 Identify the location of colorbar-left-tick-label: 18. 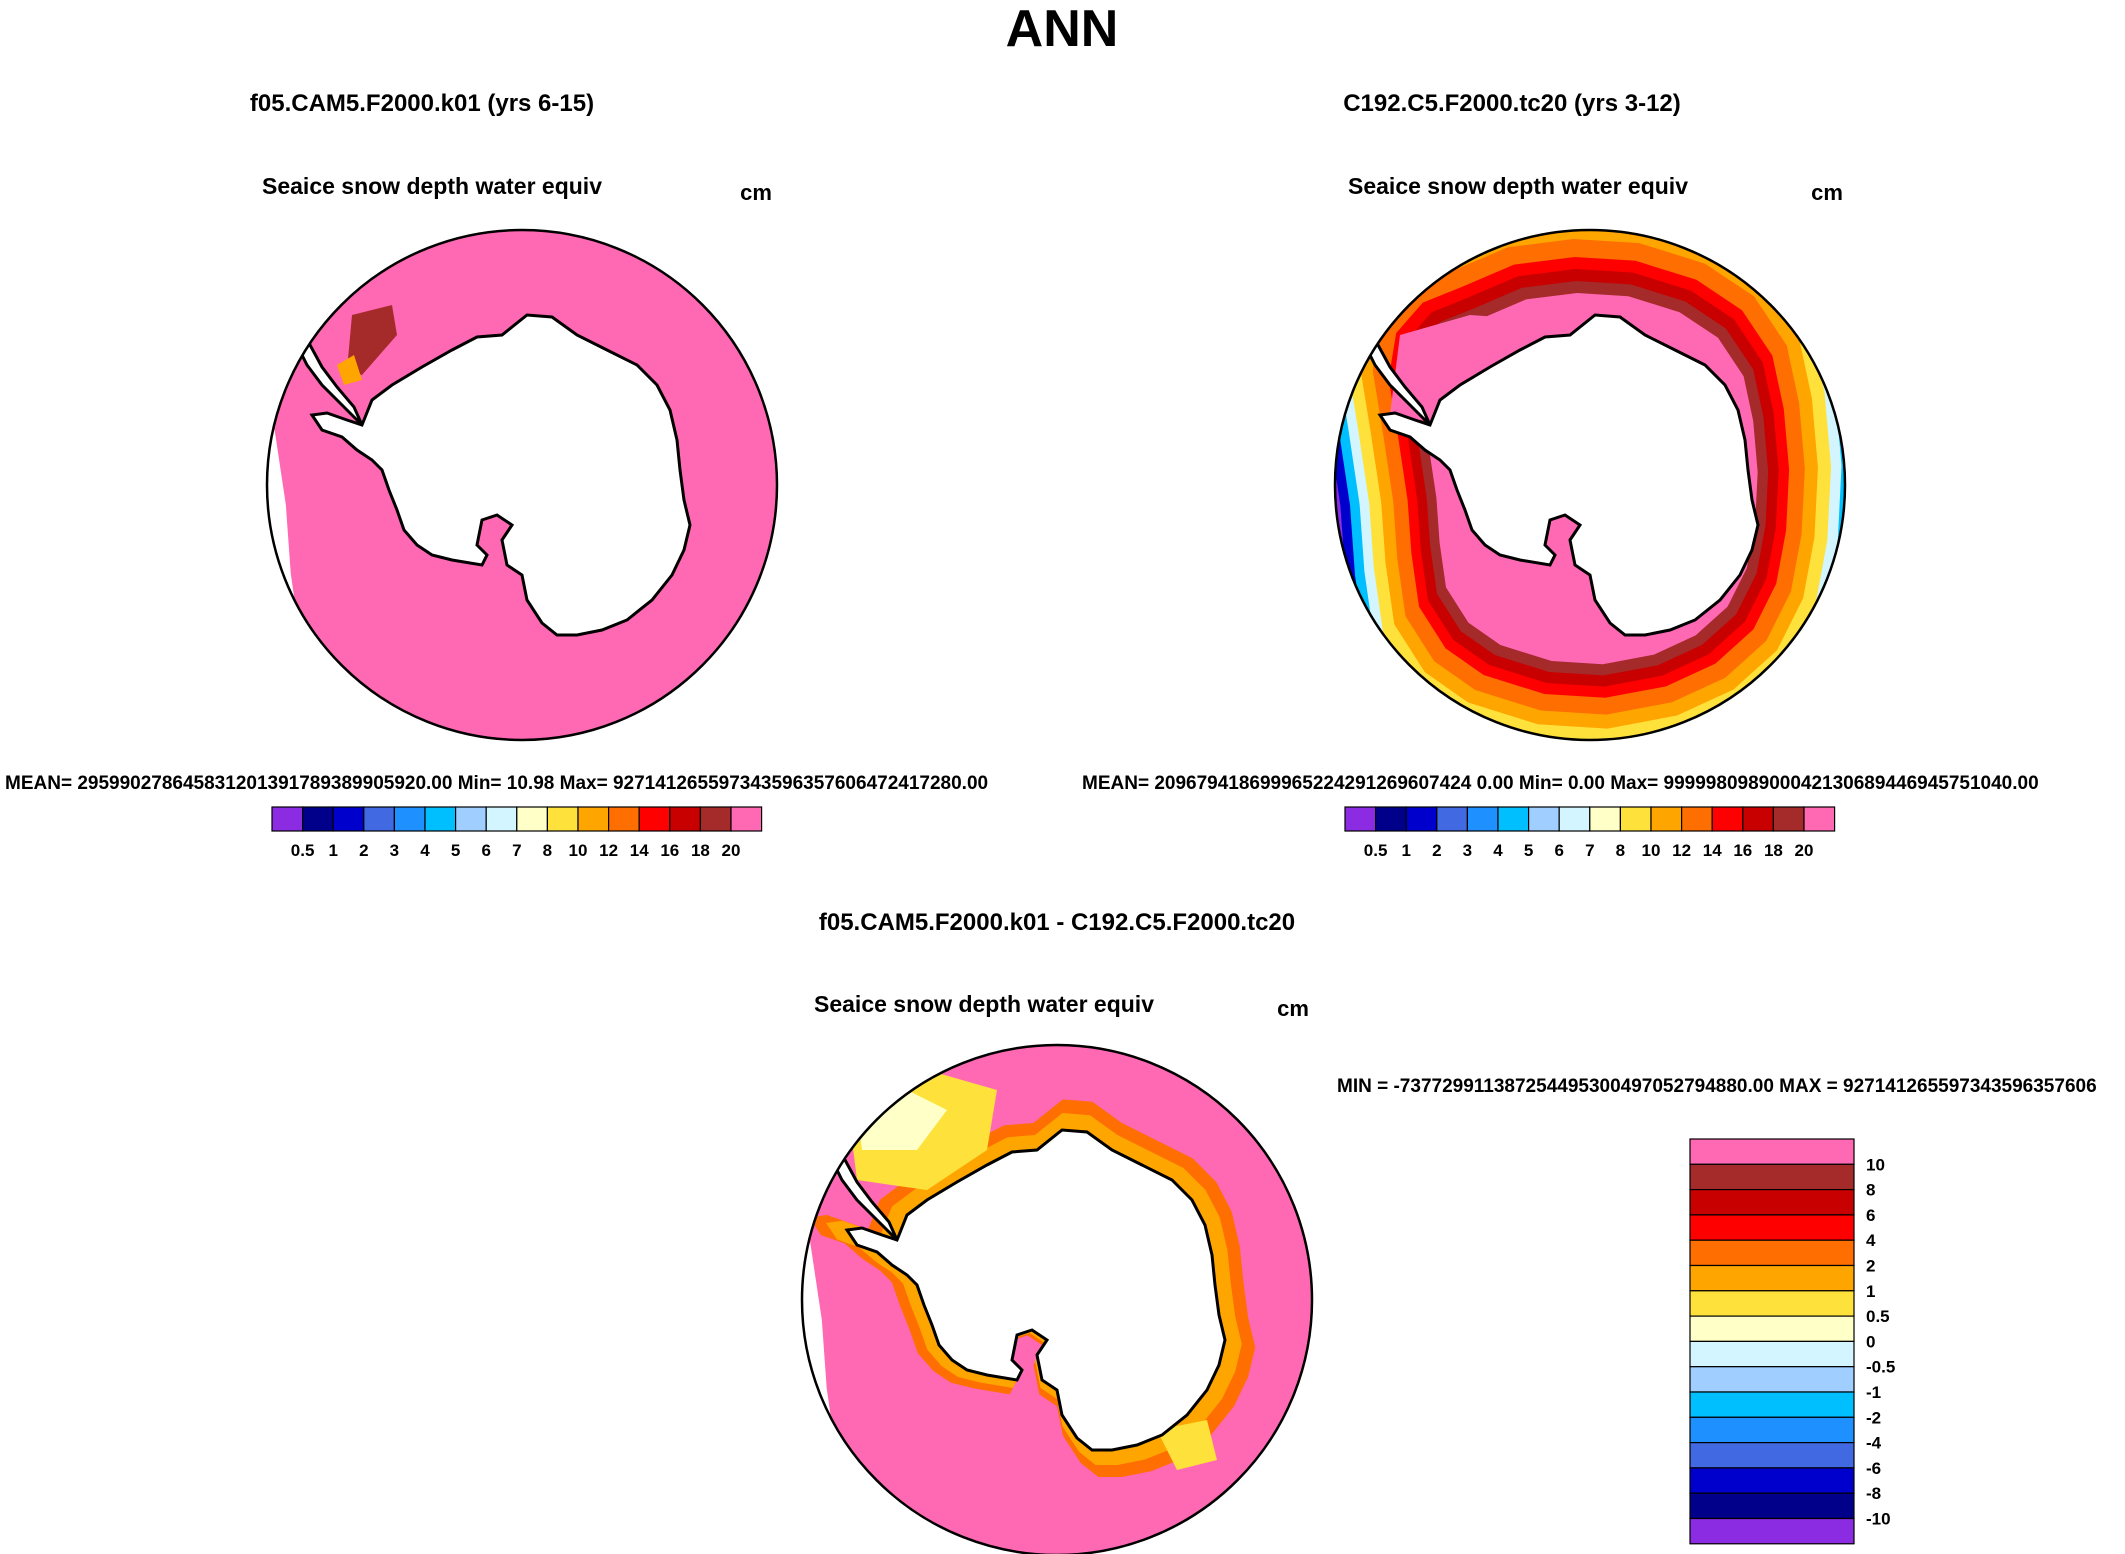
(700, 850).